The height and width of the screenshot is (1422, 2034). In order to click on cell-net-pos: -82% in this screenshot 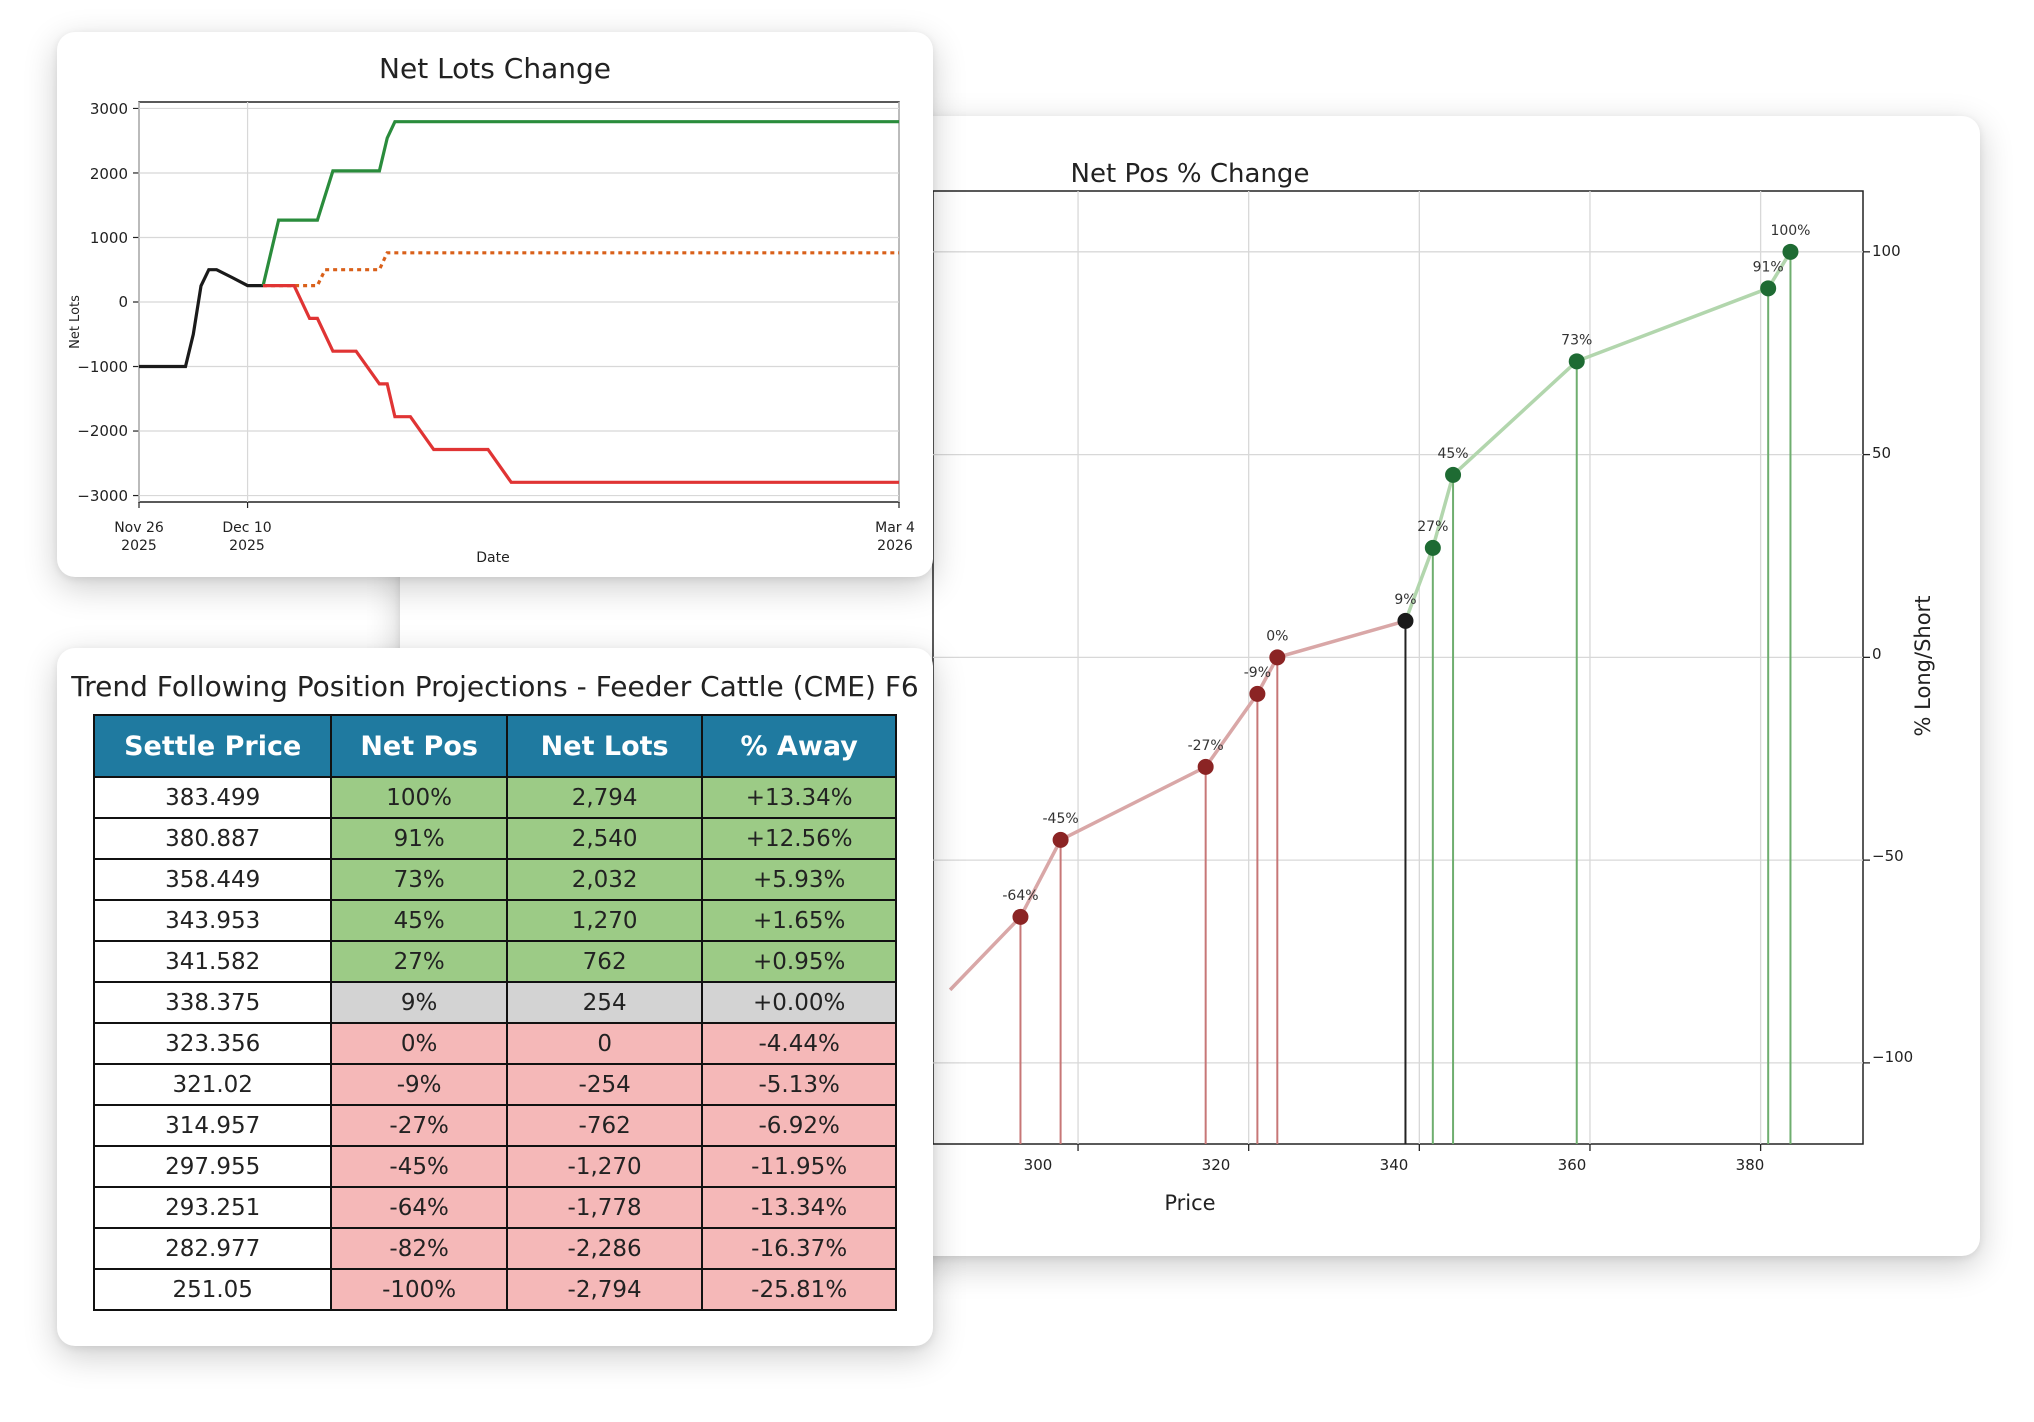, I will do `click(419, 1248)`.